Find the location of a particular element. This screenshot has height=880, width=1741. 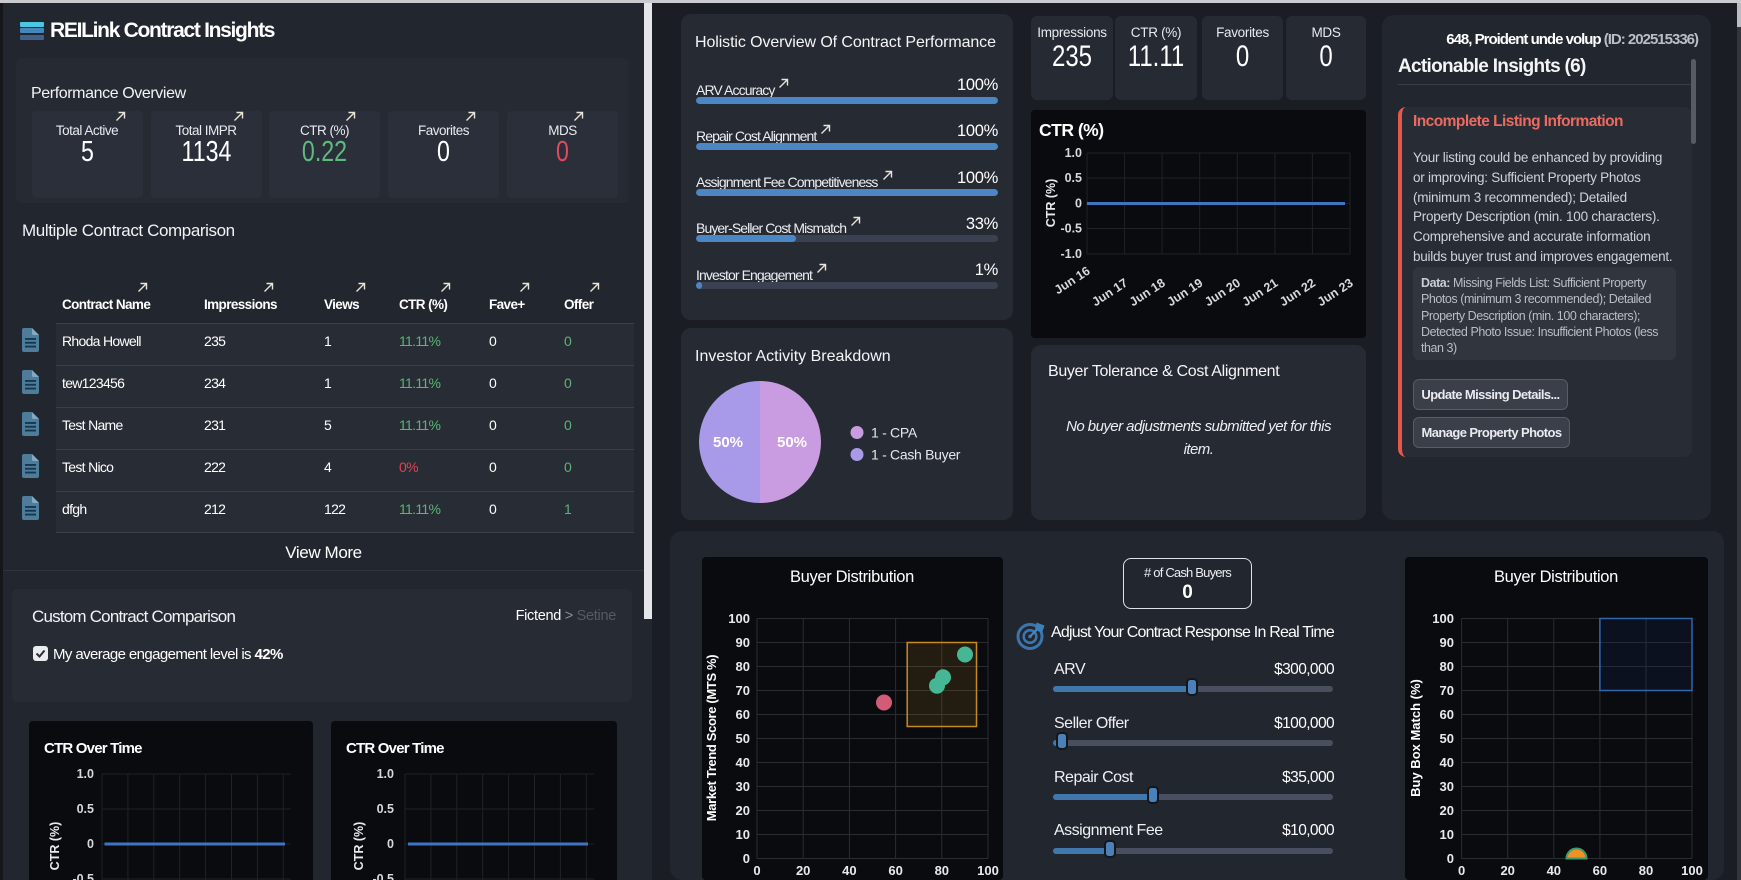

svg-text: 1 - Cash Buyer is located at coordinates (916, 455).